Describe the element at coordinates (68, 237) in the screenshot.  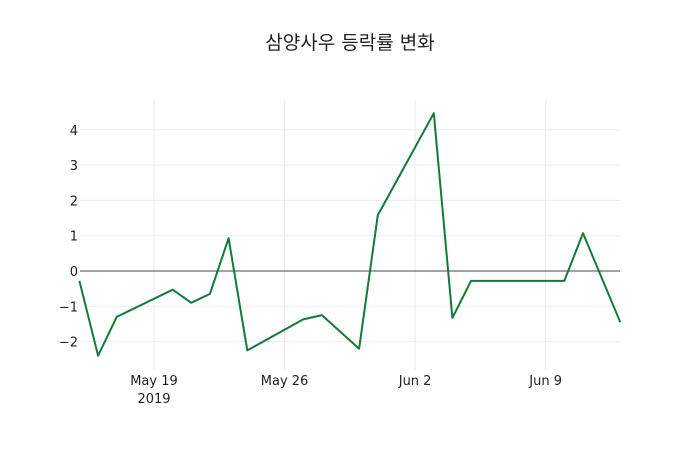
I see `y-axis: 4 3 2 1 0 −1 −2` at that location.